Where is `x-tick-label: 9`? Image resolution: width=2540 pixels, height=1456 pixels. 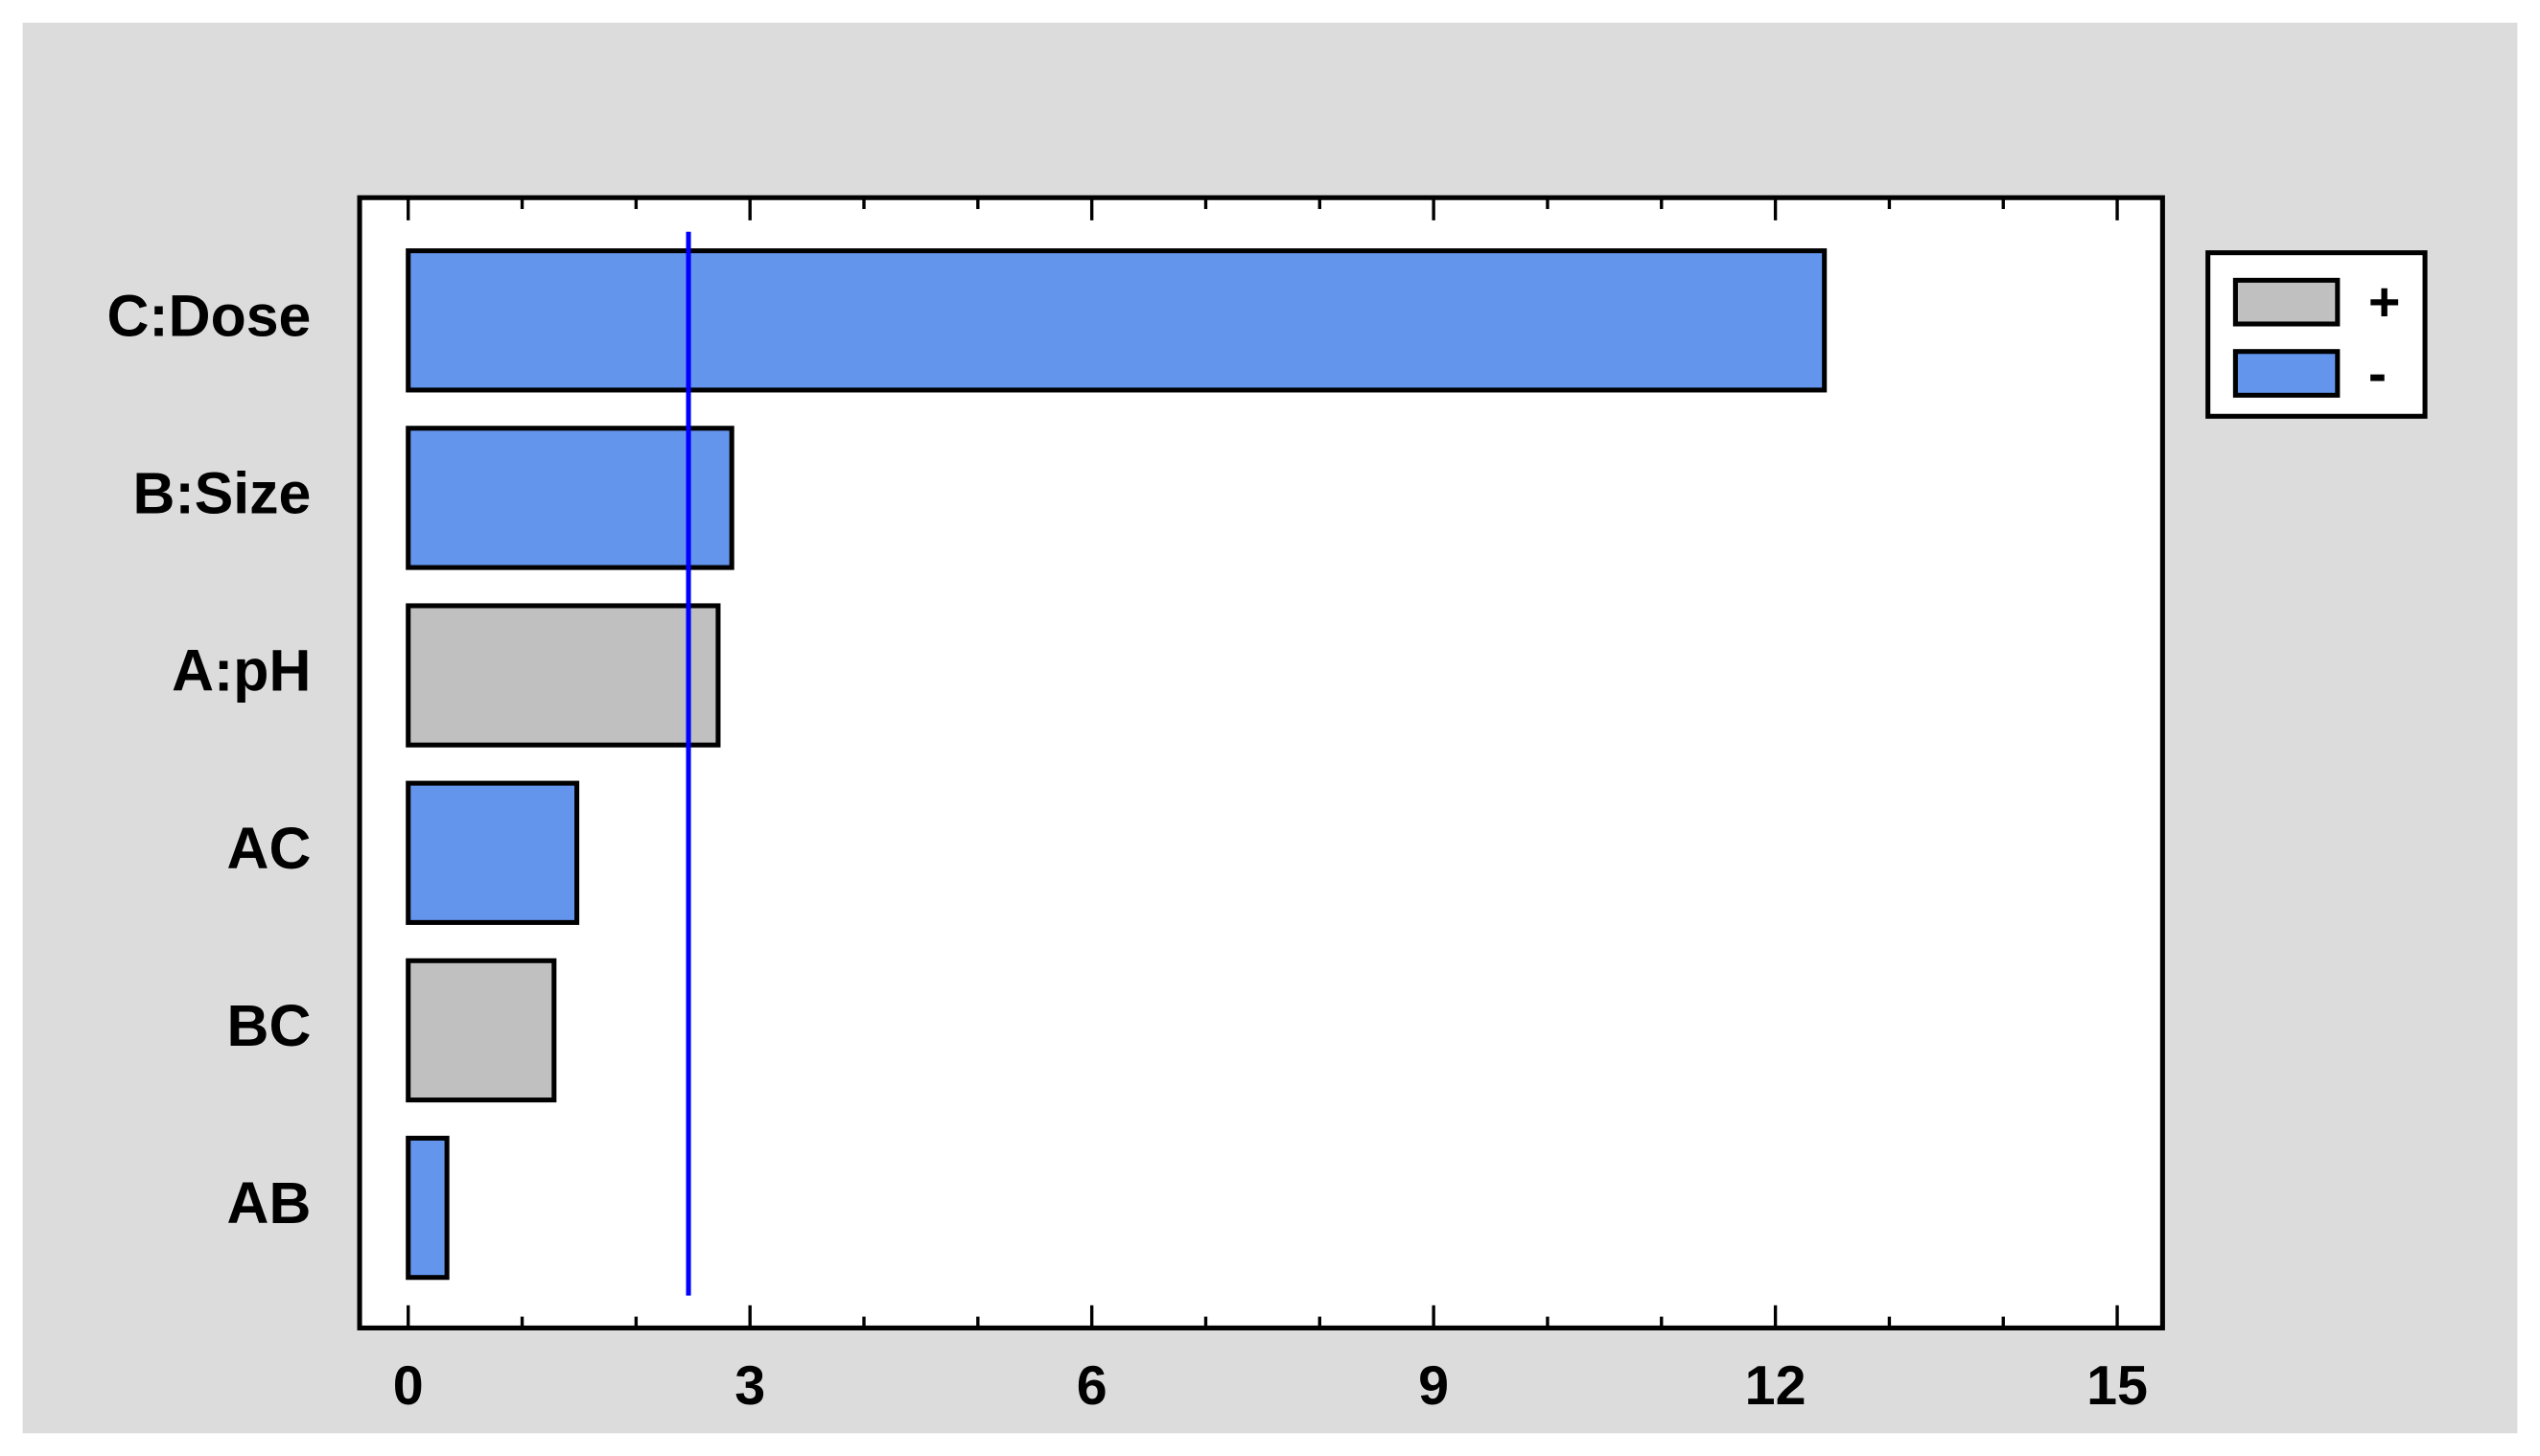
x-tick-label: 9 is located at coordinates (1433, 1386).